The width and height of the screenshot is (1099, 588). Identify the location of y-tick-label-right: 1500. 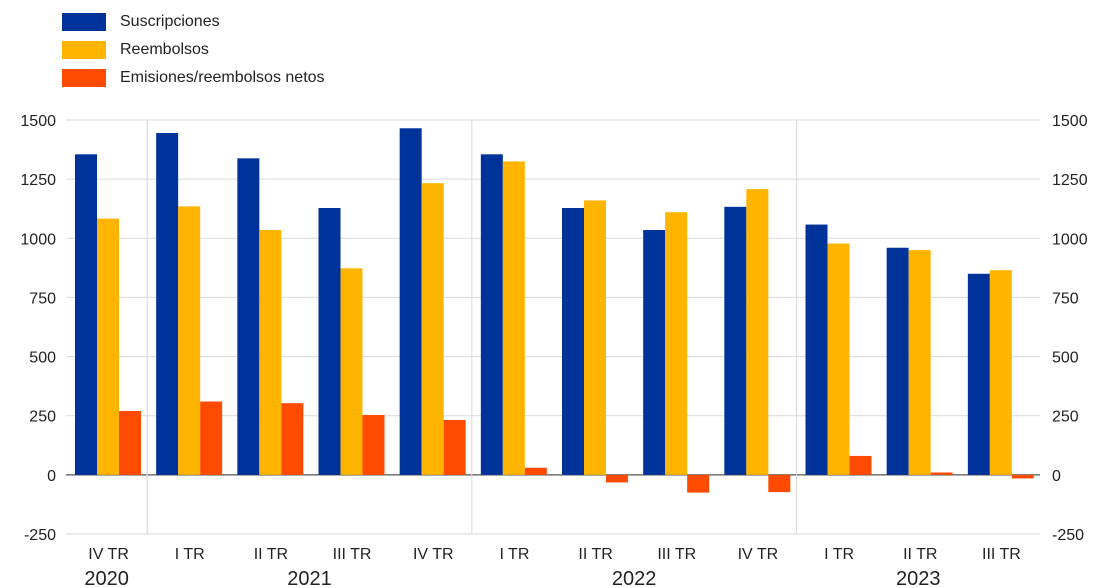
(1070, 121).